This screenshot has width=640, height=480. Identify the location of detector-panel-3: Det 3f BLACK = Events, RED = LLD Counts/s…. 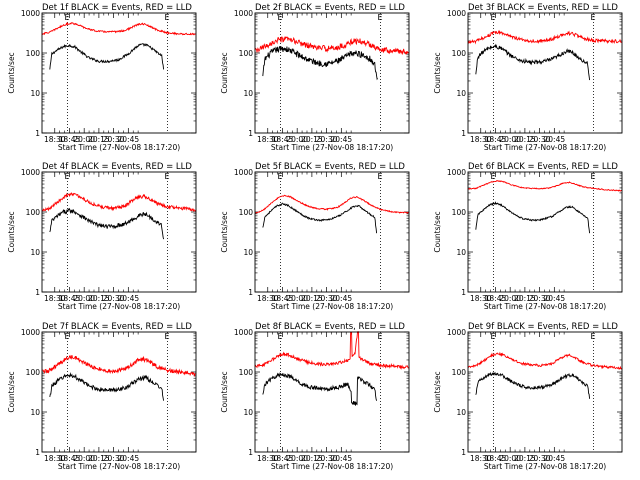
(528, 77).